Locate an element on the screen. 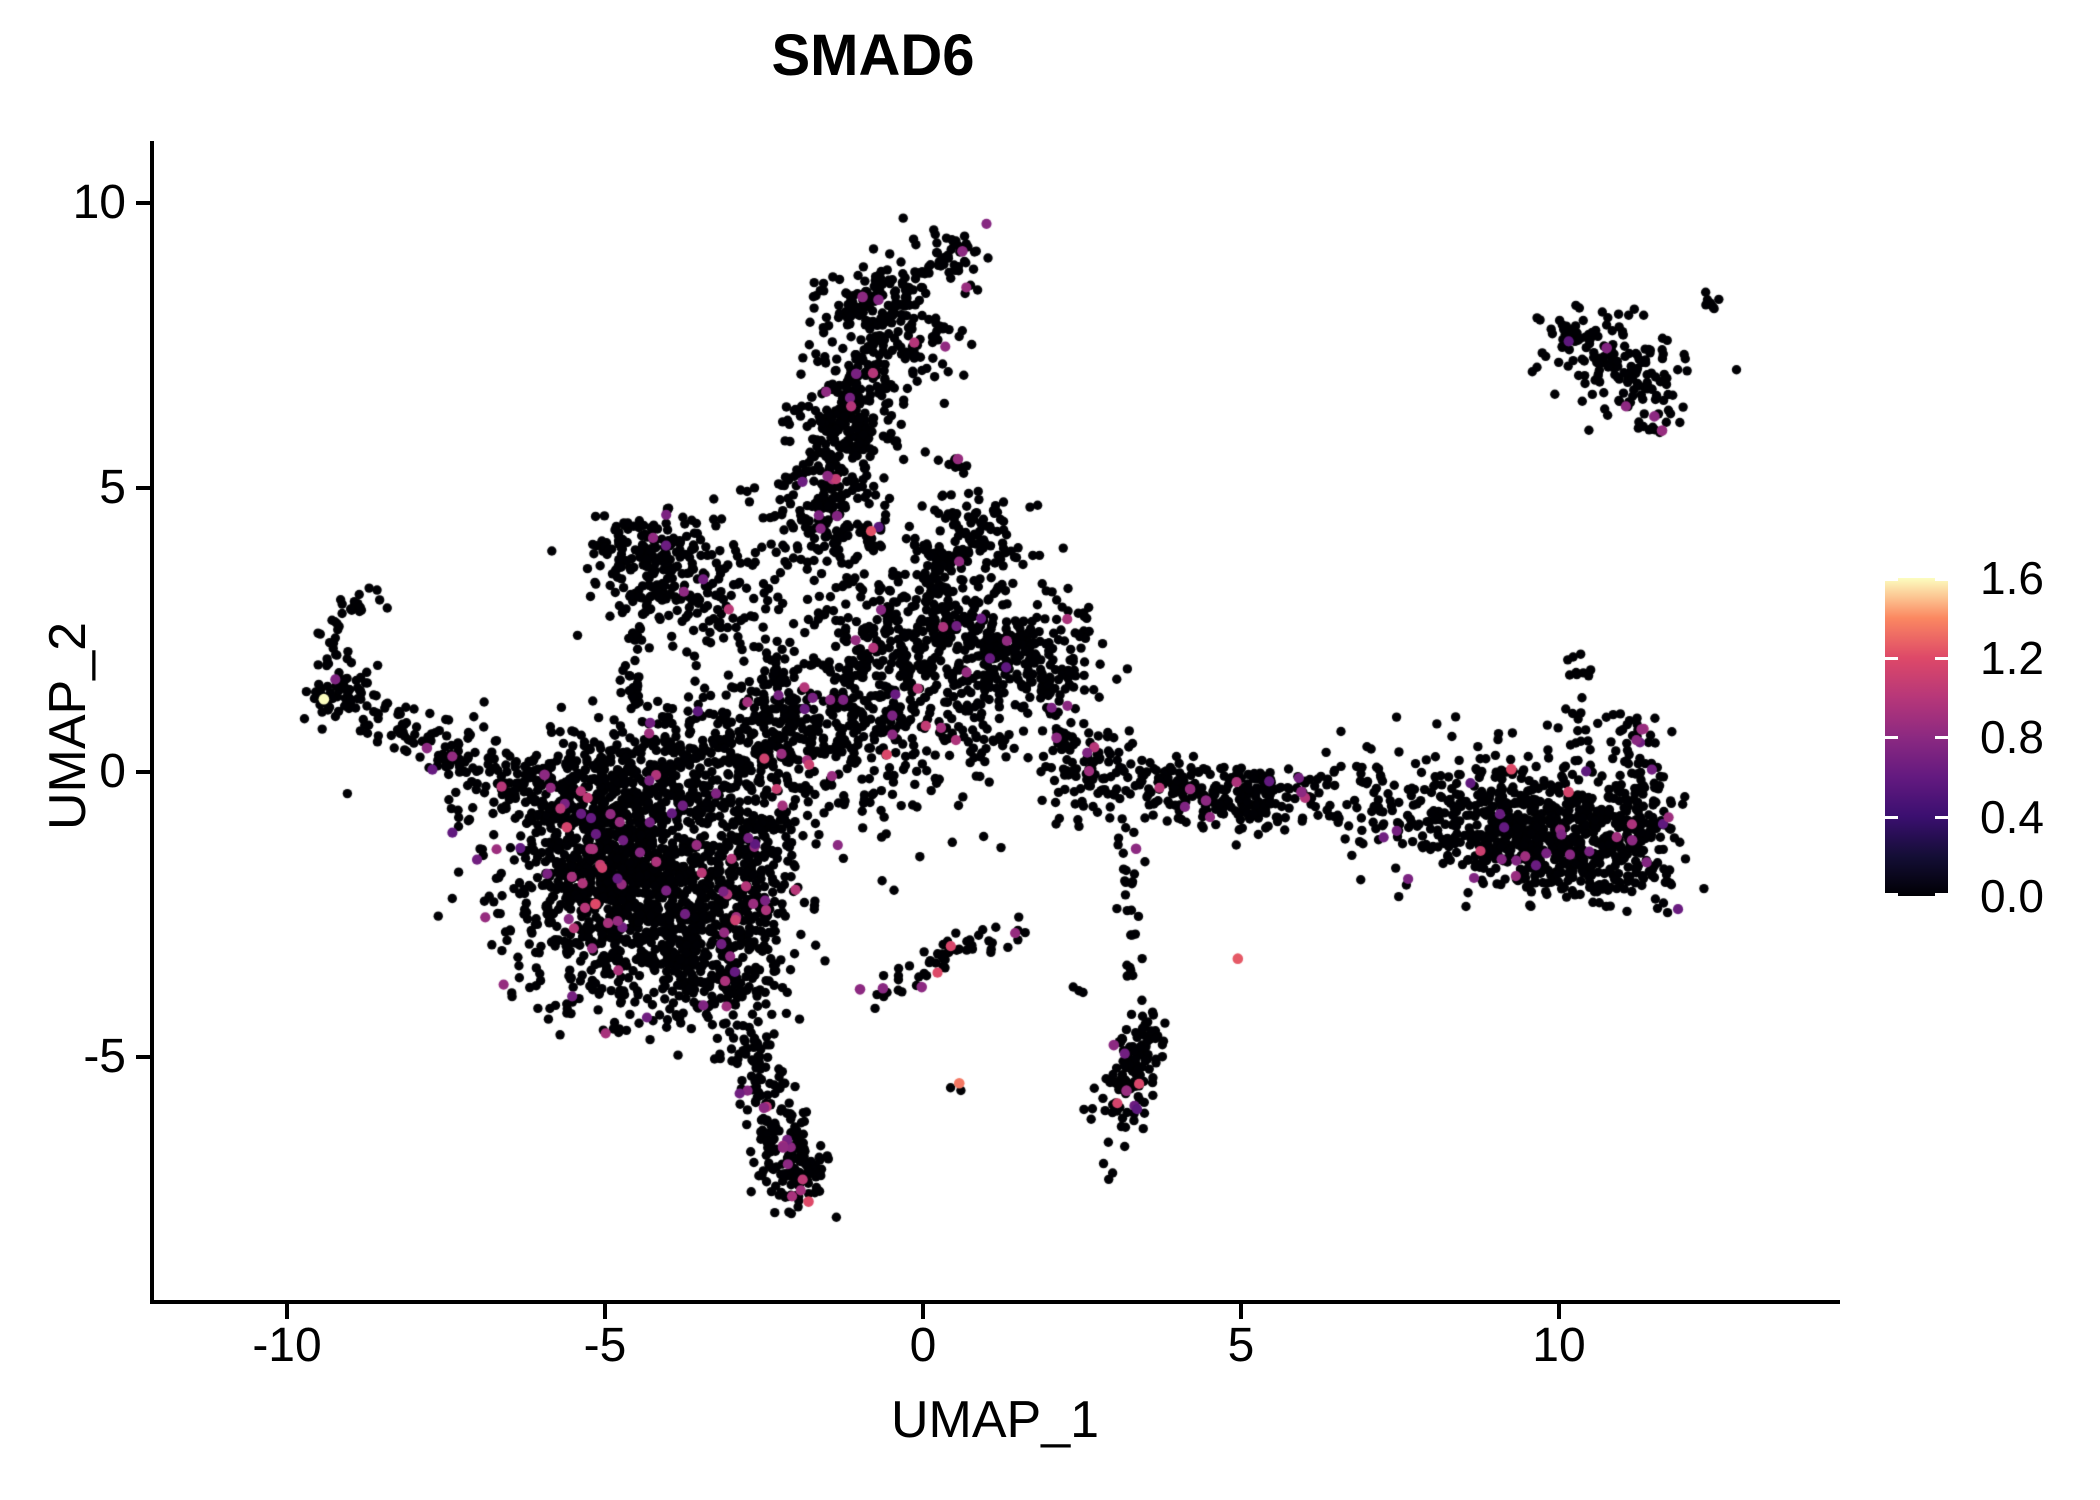 This screenshot has height=1500, width=2100. chart-title: SMAD6 is located at coordinates (873, 55).